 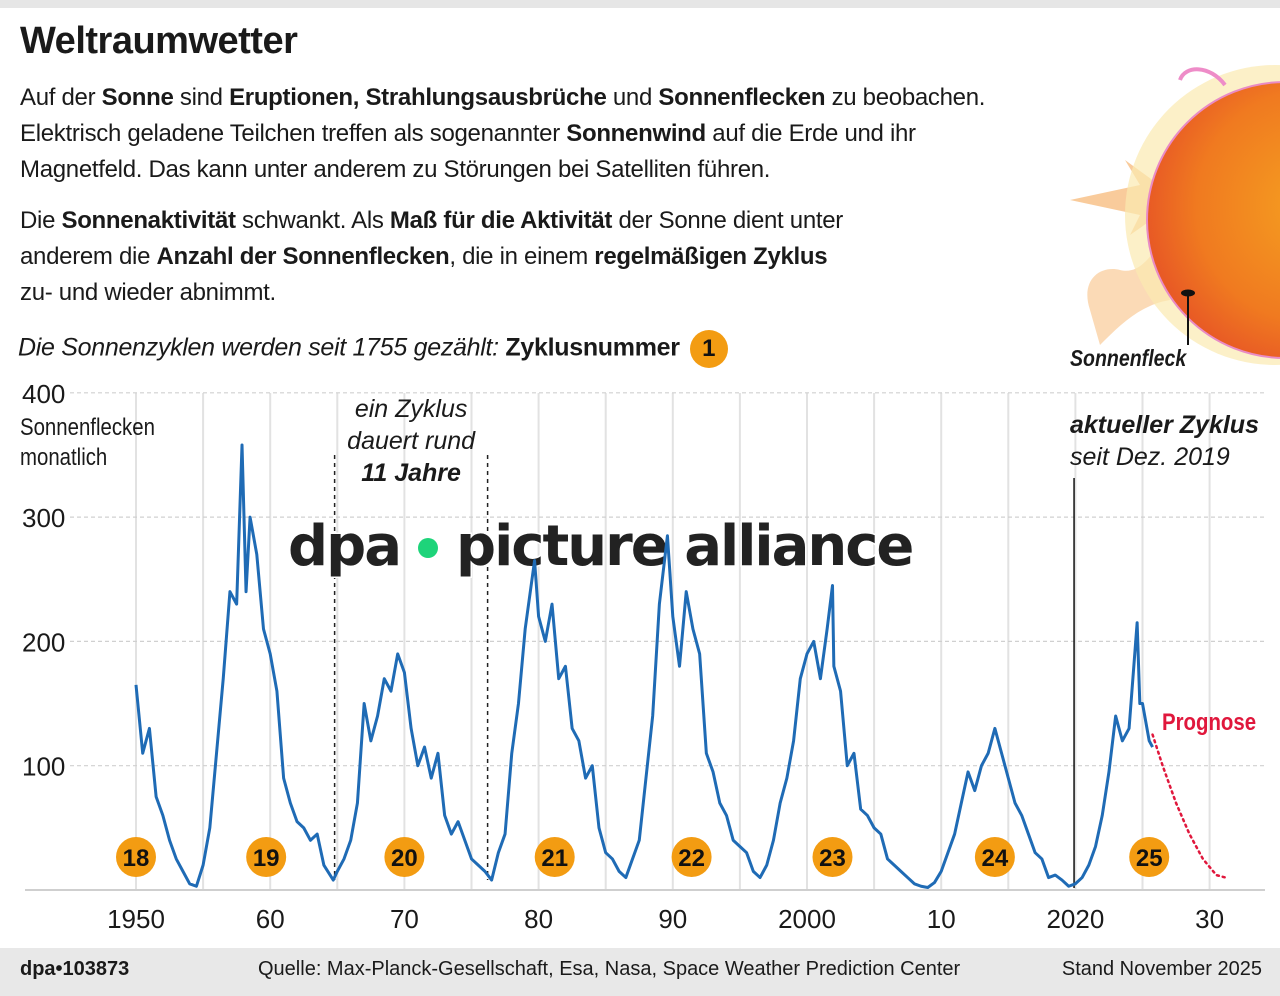 What do you see at coordinates (43, 767) in the screenshot?
I see `y-tick-label: 100` at bounding box center [43, 767].